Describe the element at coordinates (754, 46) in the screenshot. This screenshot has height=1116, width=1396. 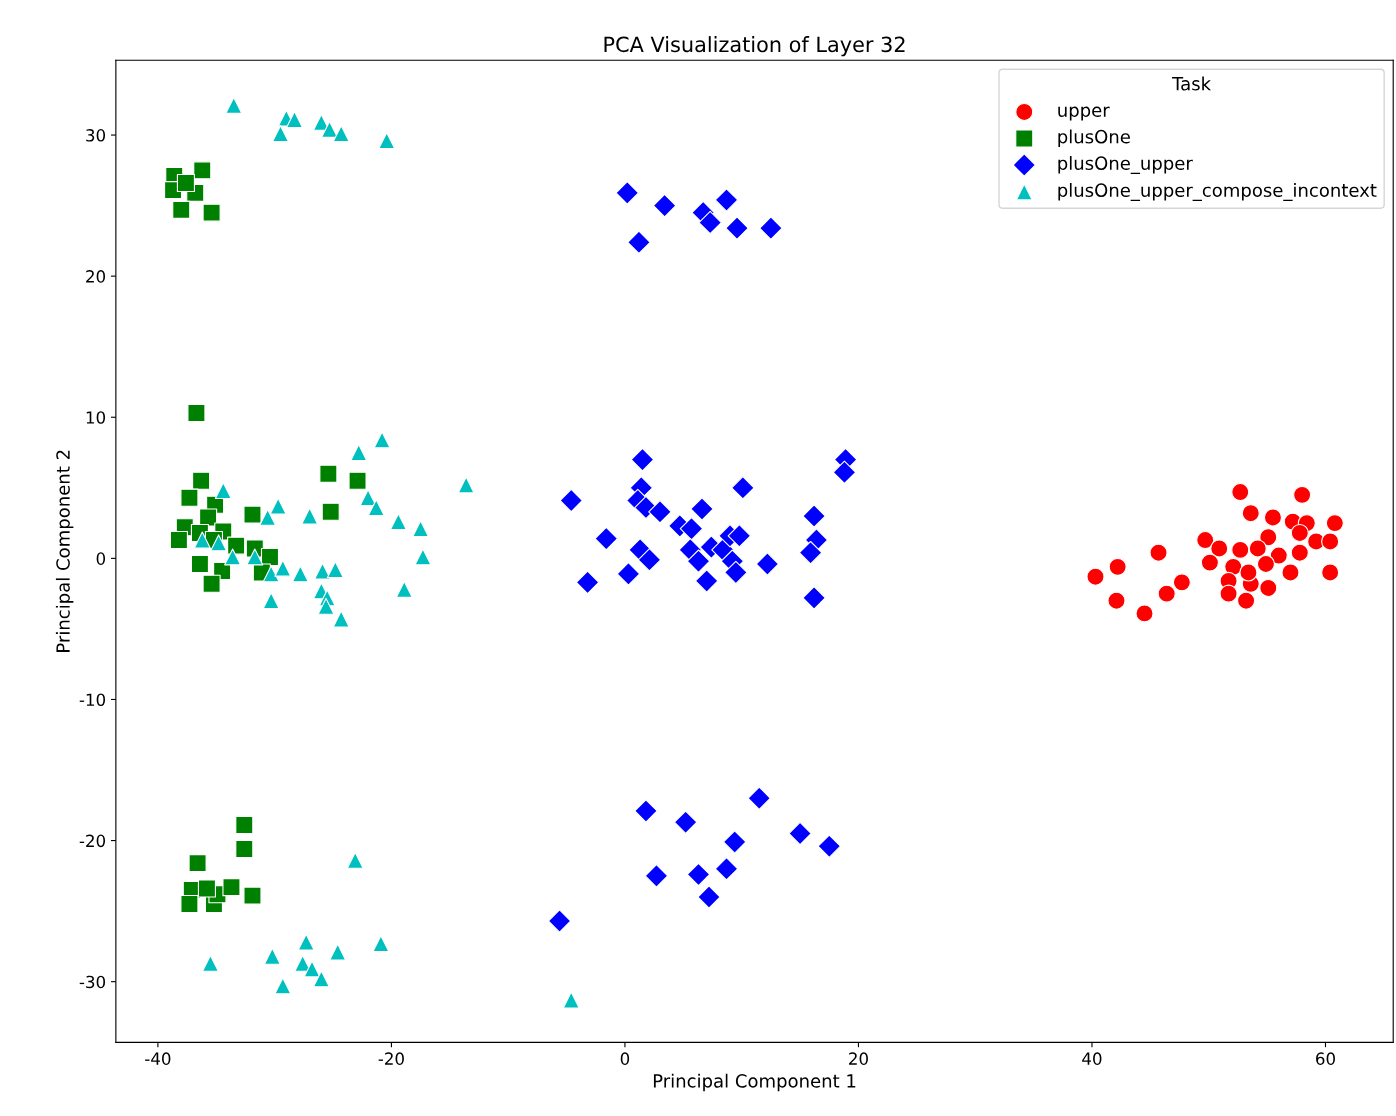
I see `chart-title: PCA Visualization of Layer 32` at that location.